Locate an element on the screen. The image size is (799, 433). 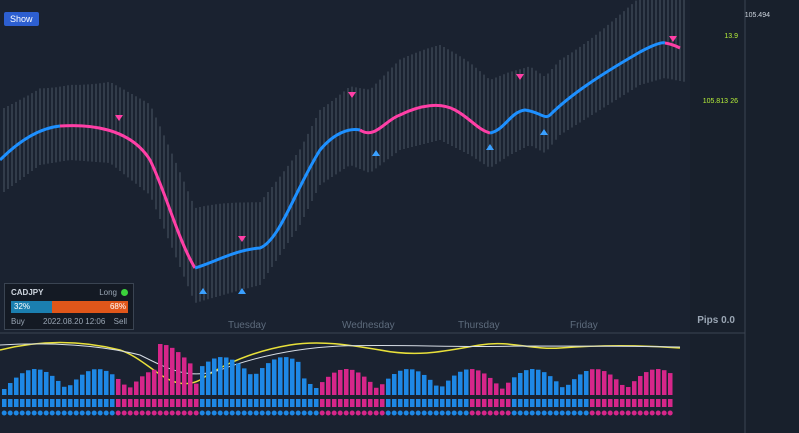
histogram is located at coordinates (337, 380).